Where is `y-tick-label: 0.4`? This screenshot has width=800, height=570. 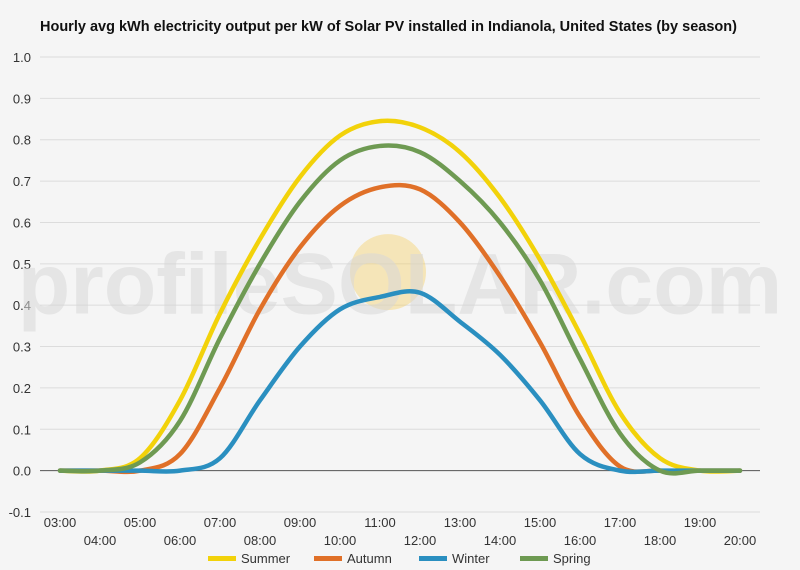
y-tick-label: 0.4 is located at coordinates (22, 305).